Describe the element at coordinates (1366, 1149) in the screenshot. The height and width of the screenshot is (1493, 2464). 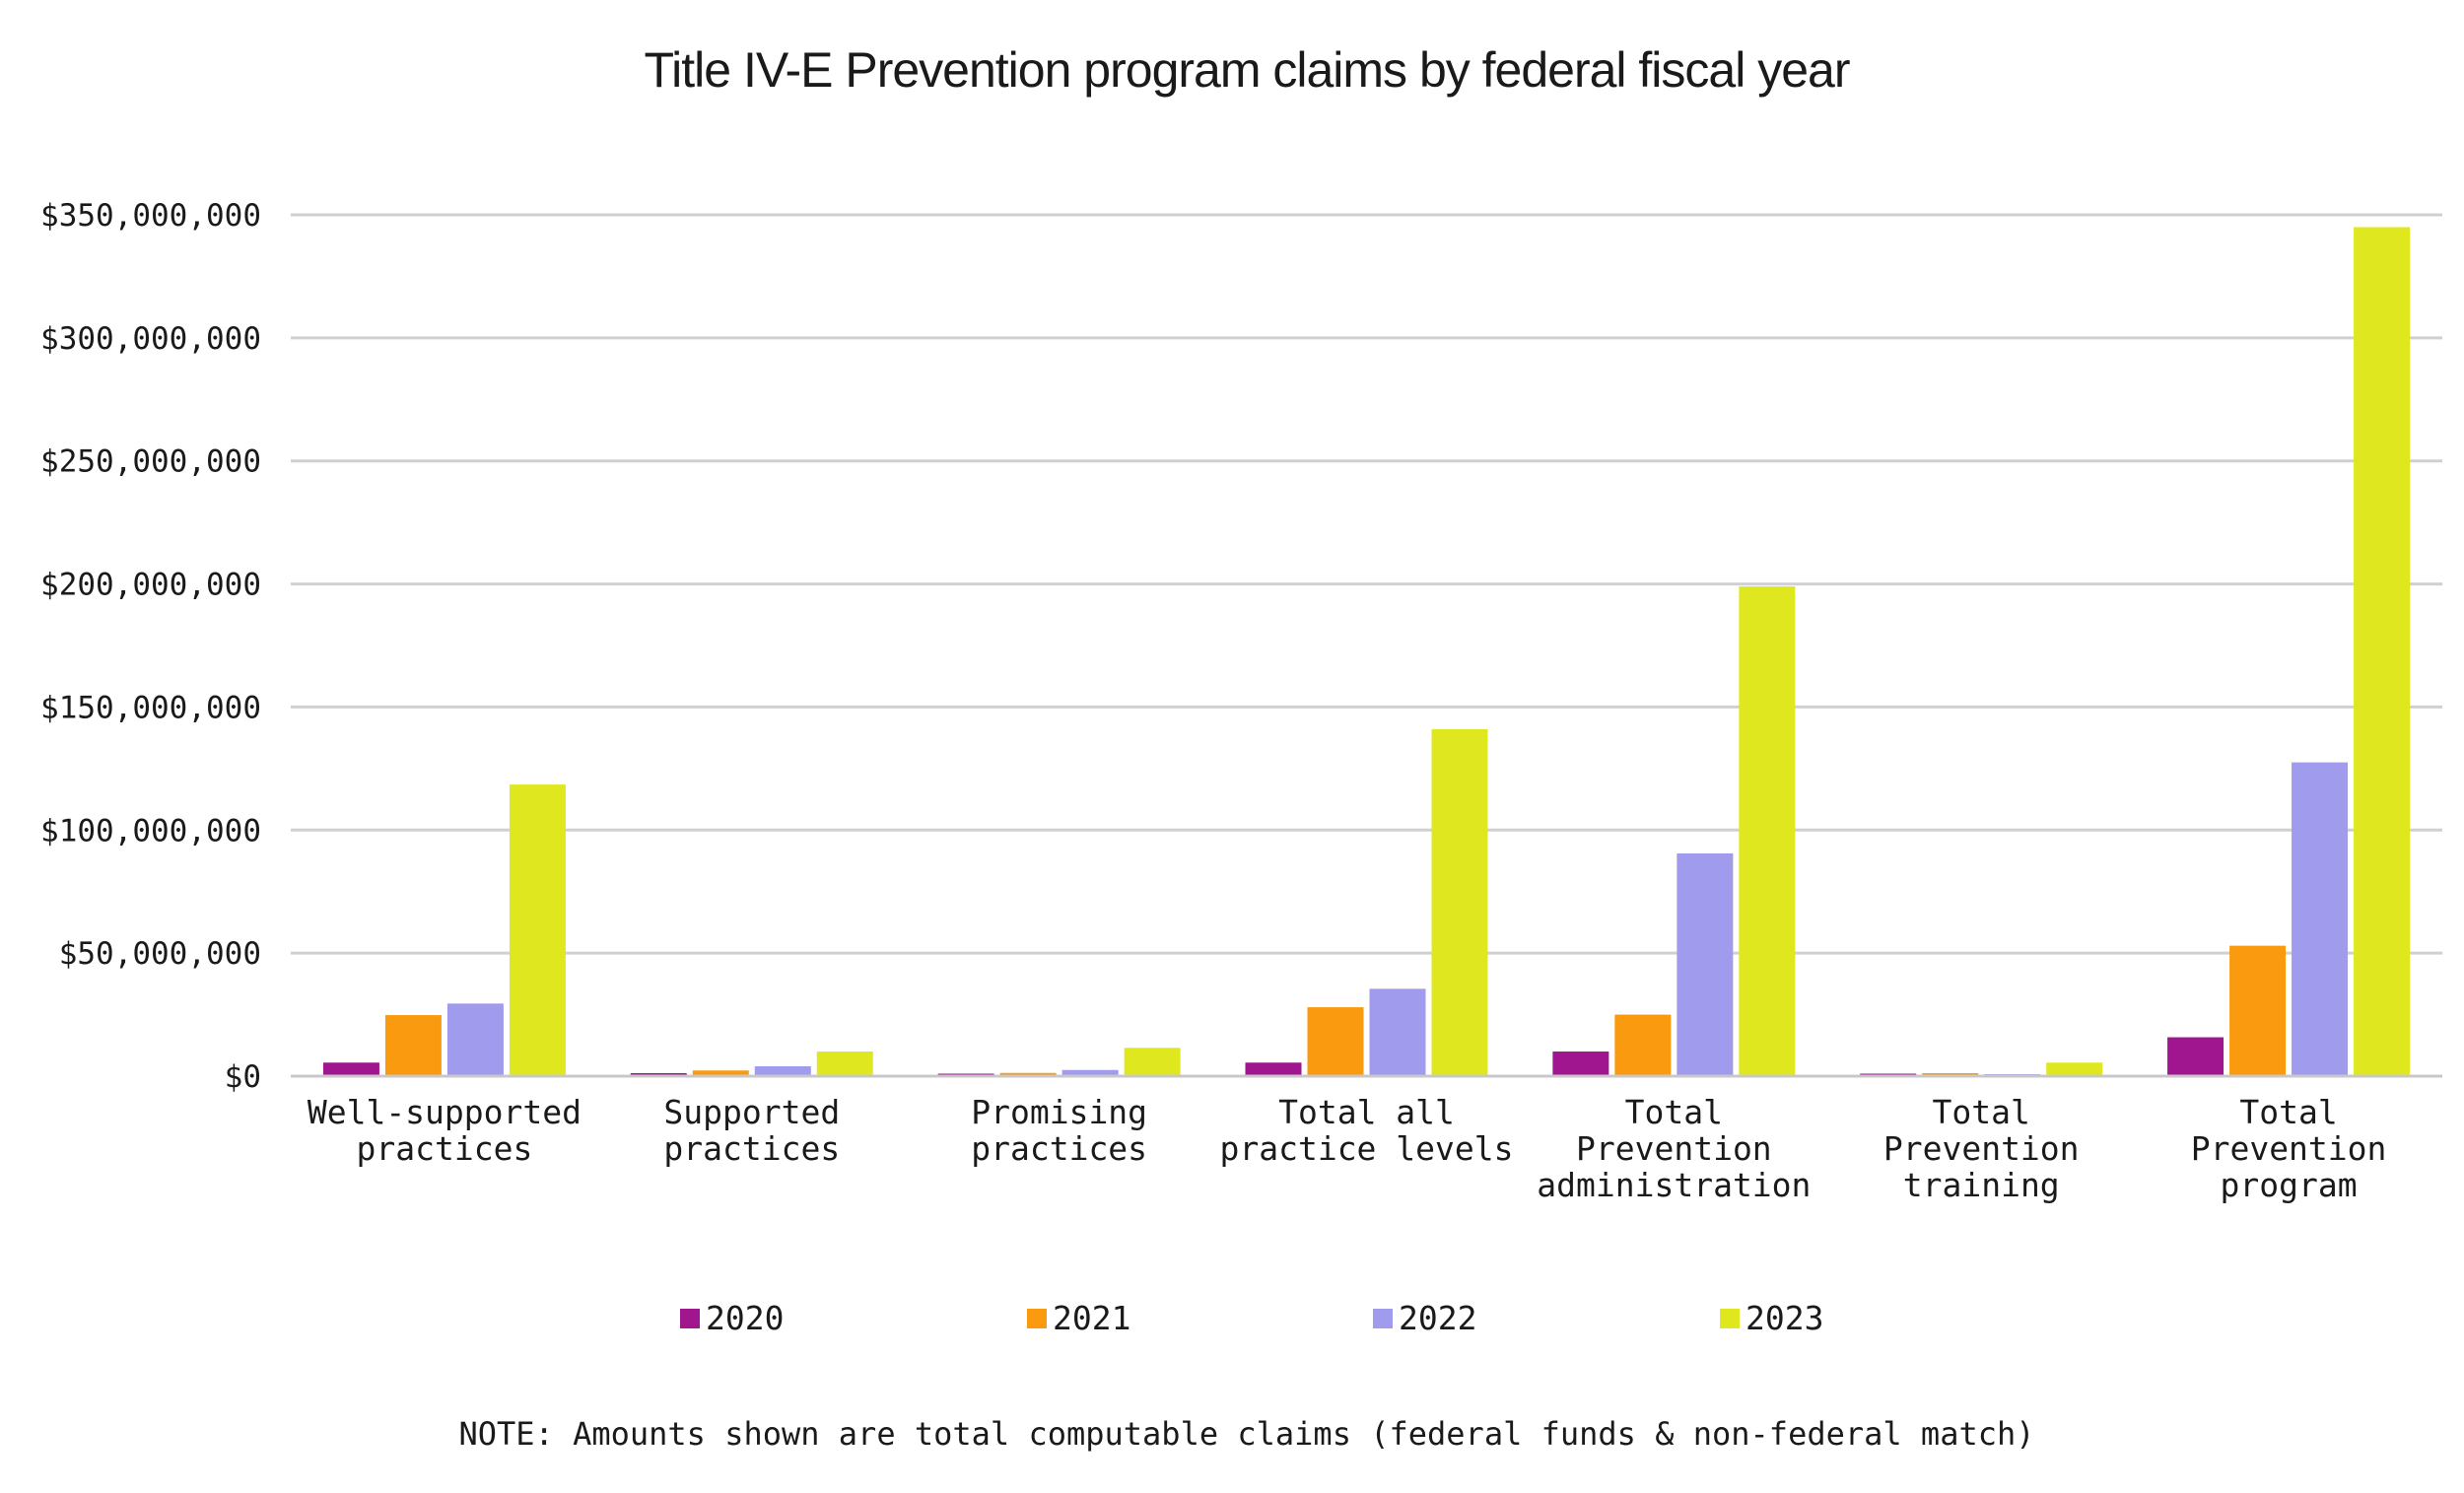
I see `x-category-label: practice levels` at that location.